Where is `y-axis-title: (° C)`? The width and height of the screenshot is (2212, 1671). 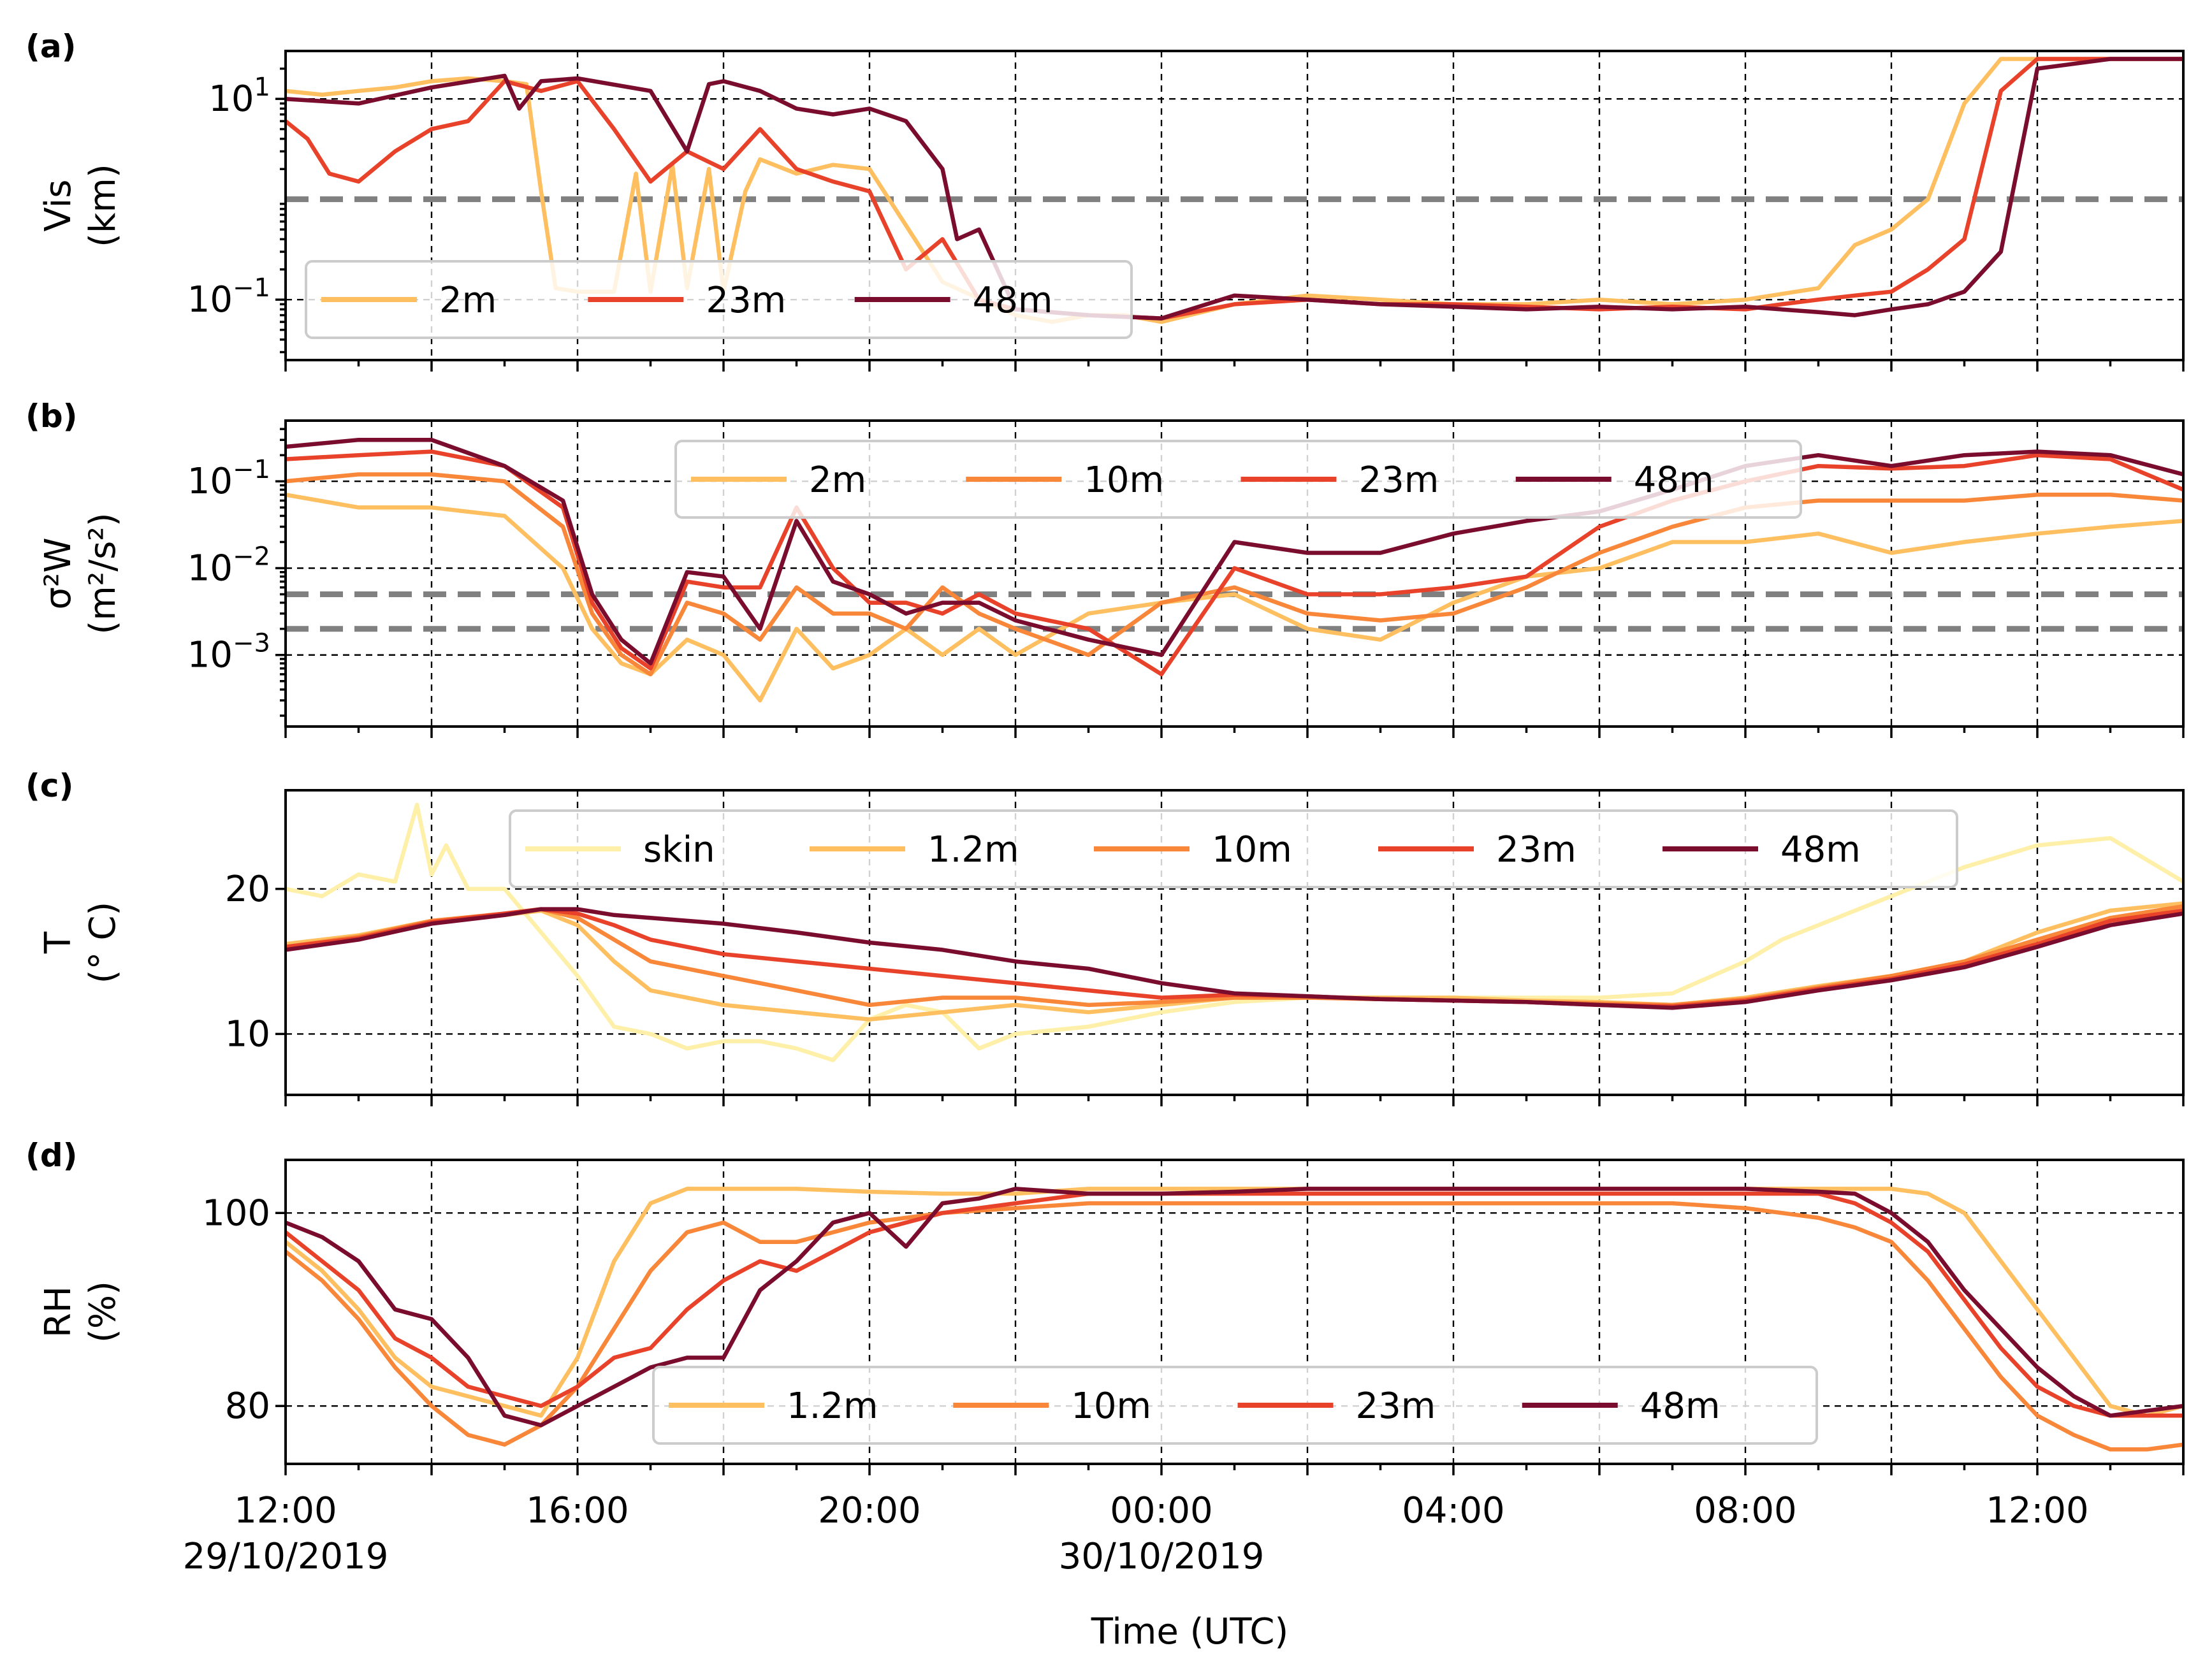
y-axis-title: (° C) is located at coordinates (103, 943).